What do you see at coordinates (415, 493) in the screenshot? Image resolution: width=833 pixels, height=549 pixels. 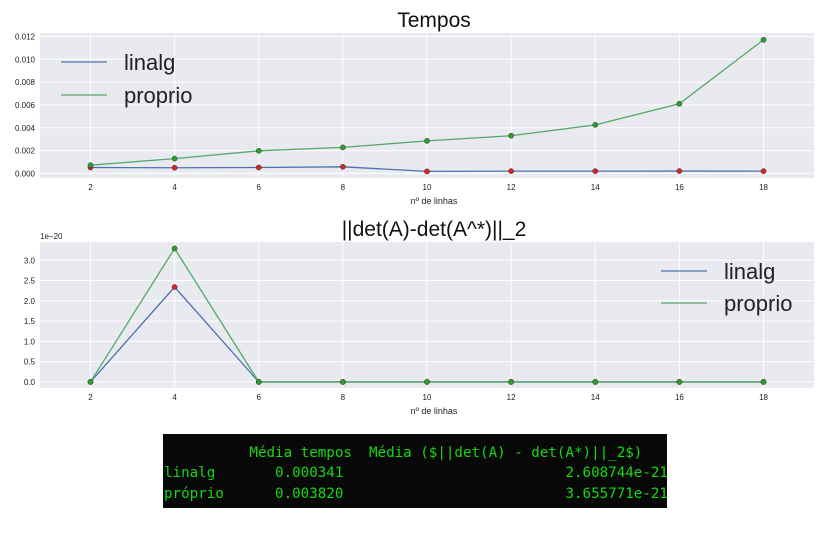 I see `terminal-row-proprio: próprio 0.003820 3.655771e-21` at bounding box center [415, 493].